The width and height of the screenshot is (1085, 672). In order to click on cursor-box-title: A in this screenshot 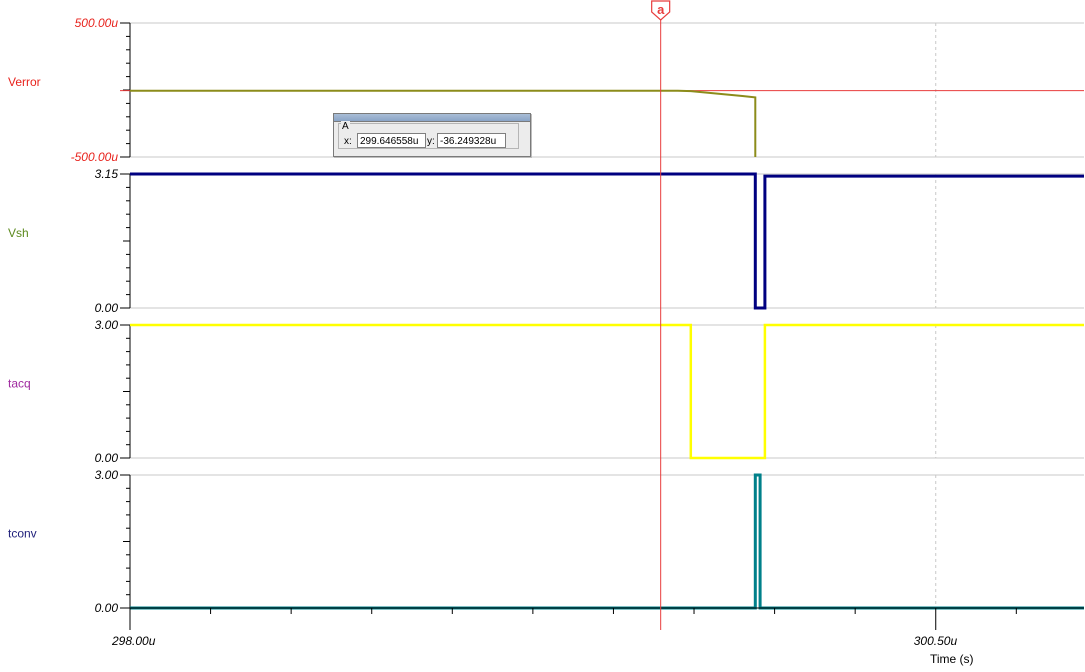, I will do `click(345, 126)`.